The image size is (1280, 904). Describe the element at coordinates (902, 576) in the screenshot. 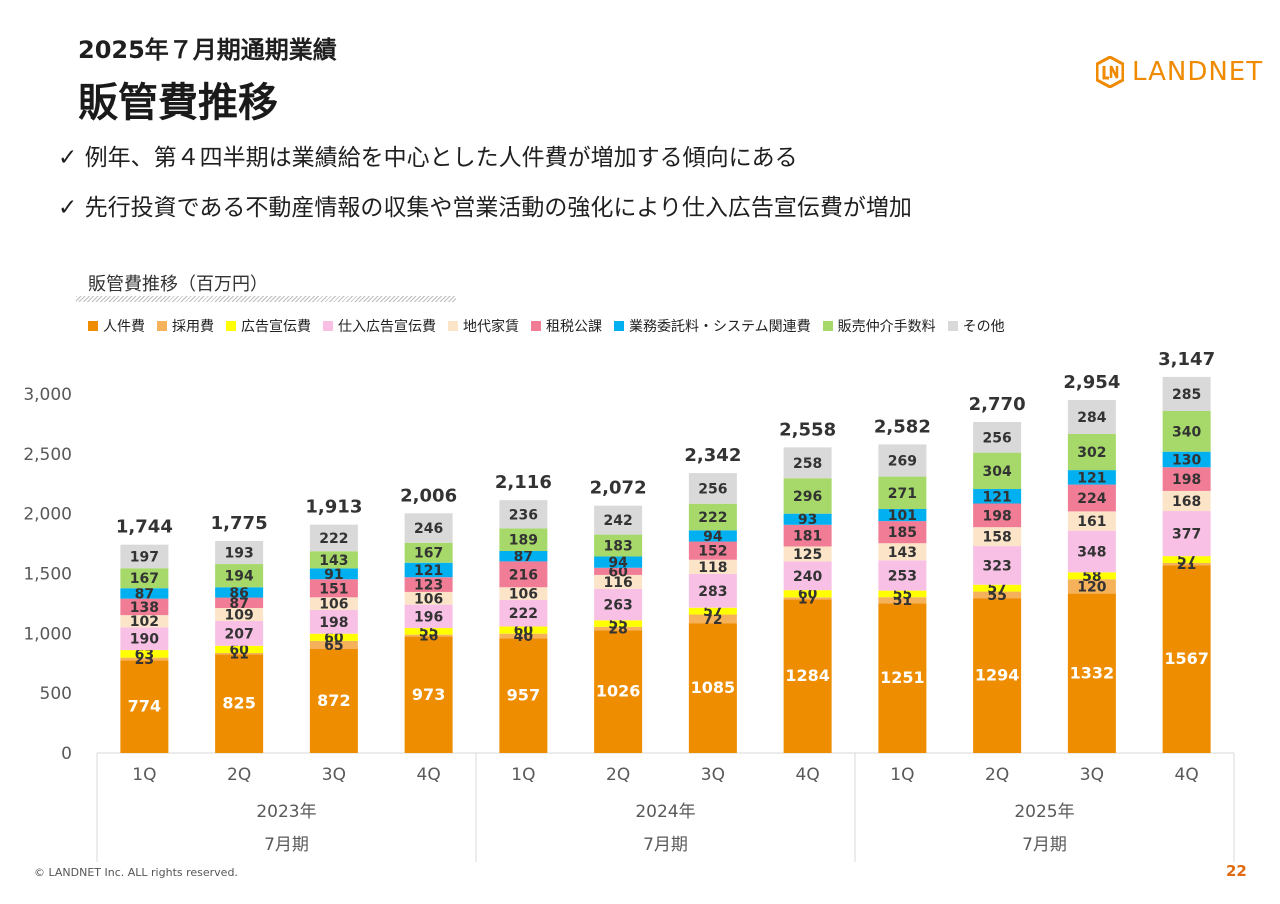

I see `data-label: 253` at that location.